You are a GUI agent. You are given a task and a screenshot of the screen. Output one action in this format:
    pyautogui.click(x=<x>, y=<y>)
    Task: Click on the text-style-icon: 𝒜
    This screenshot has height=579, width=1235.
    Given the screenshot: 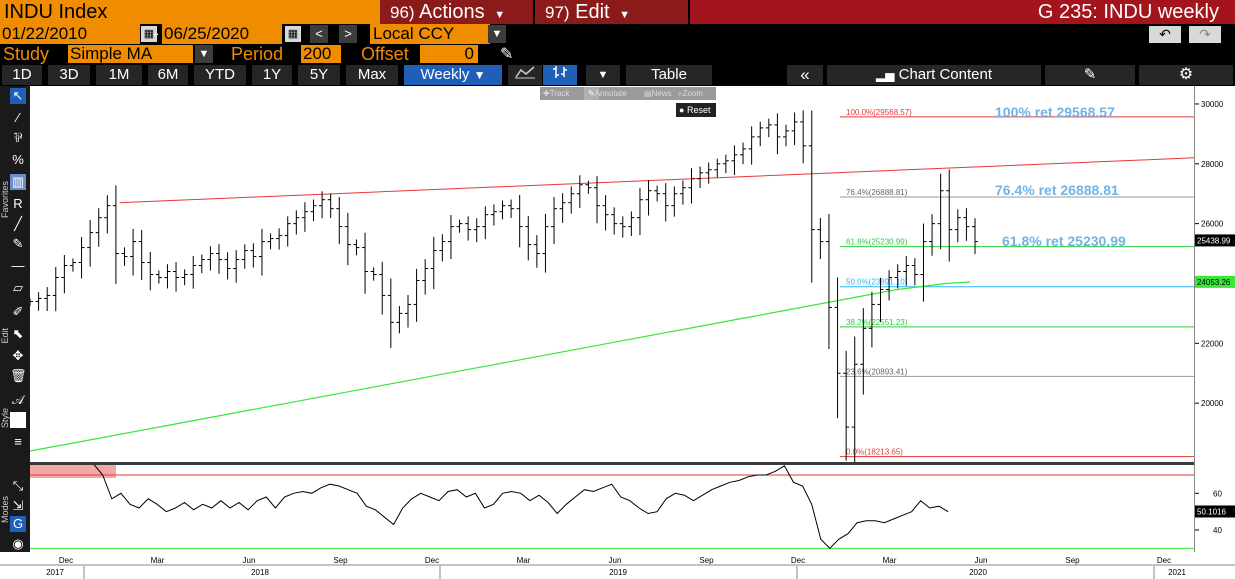 What is the action you would take?
    pyautogui.click(x=18, y=399)
    